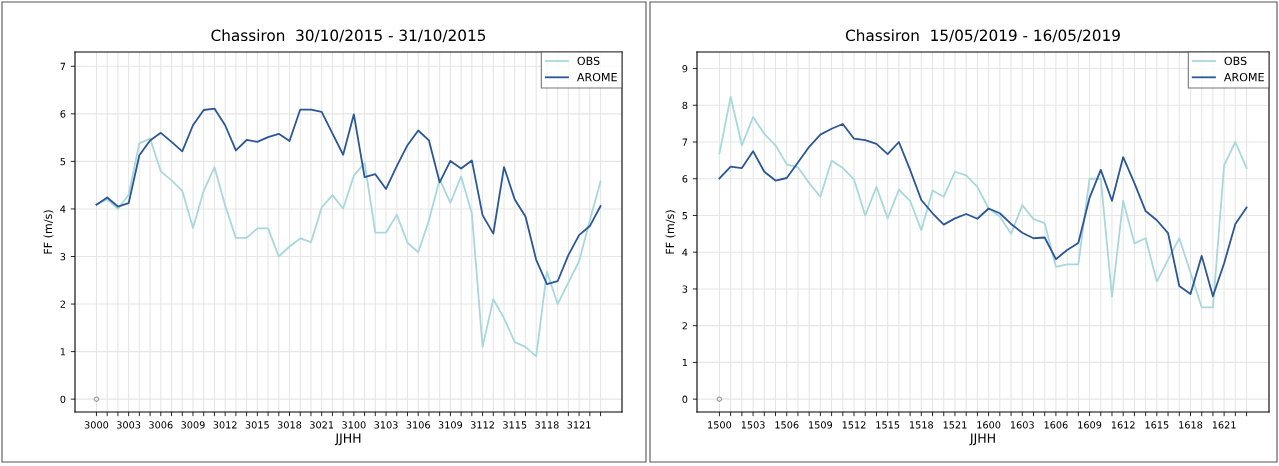 Image resolution: width=1279 pixels, height=466 pixels. Describe the element at coordinates (1224, 425) in the screenshot. I see `x-tick-label: 1621` at that location.